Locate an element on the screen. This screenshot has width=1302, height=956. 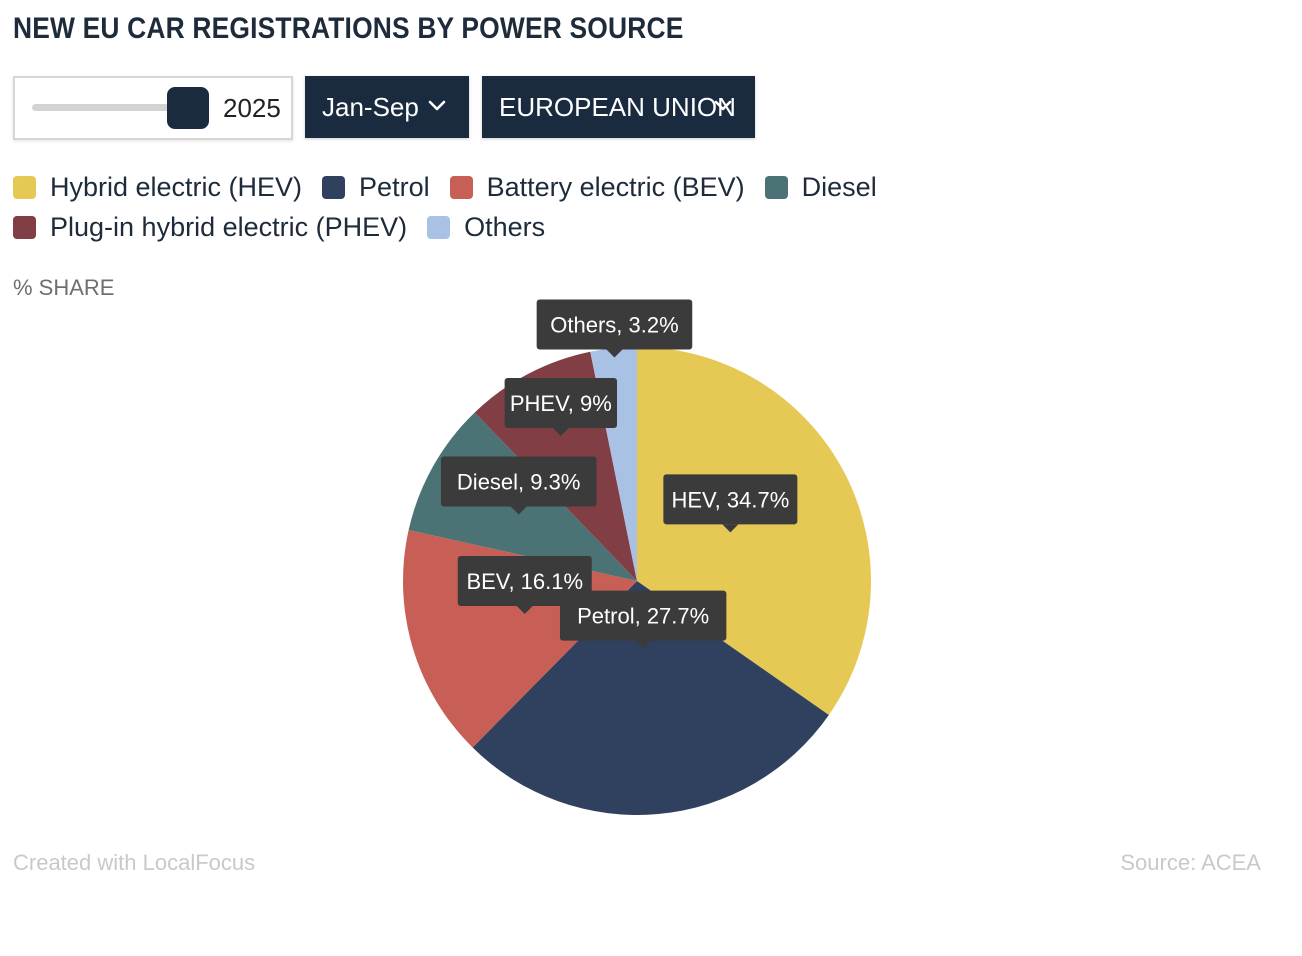
legend-item: Others is located at coordinates (486, 227).